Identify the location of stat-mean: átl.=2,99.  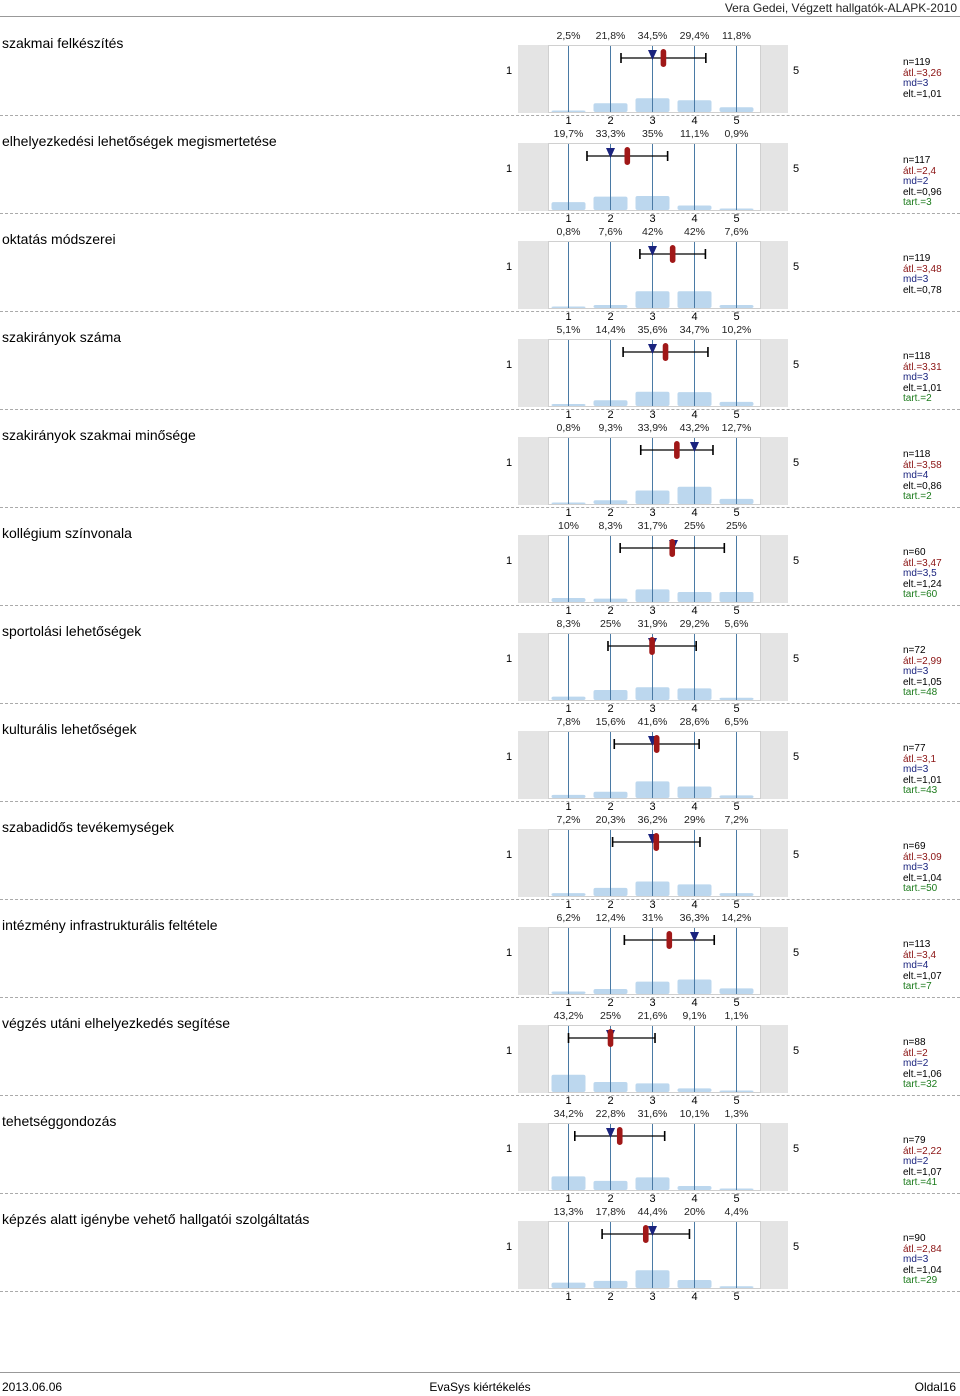
(922, 661).